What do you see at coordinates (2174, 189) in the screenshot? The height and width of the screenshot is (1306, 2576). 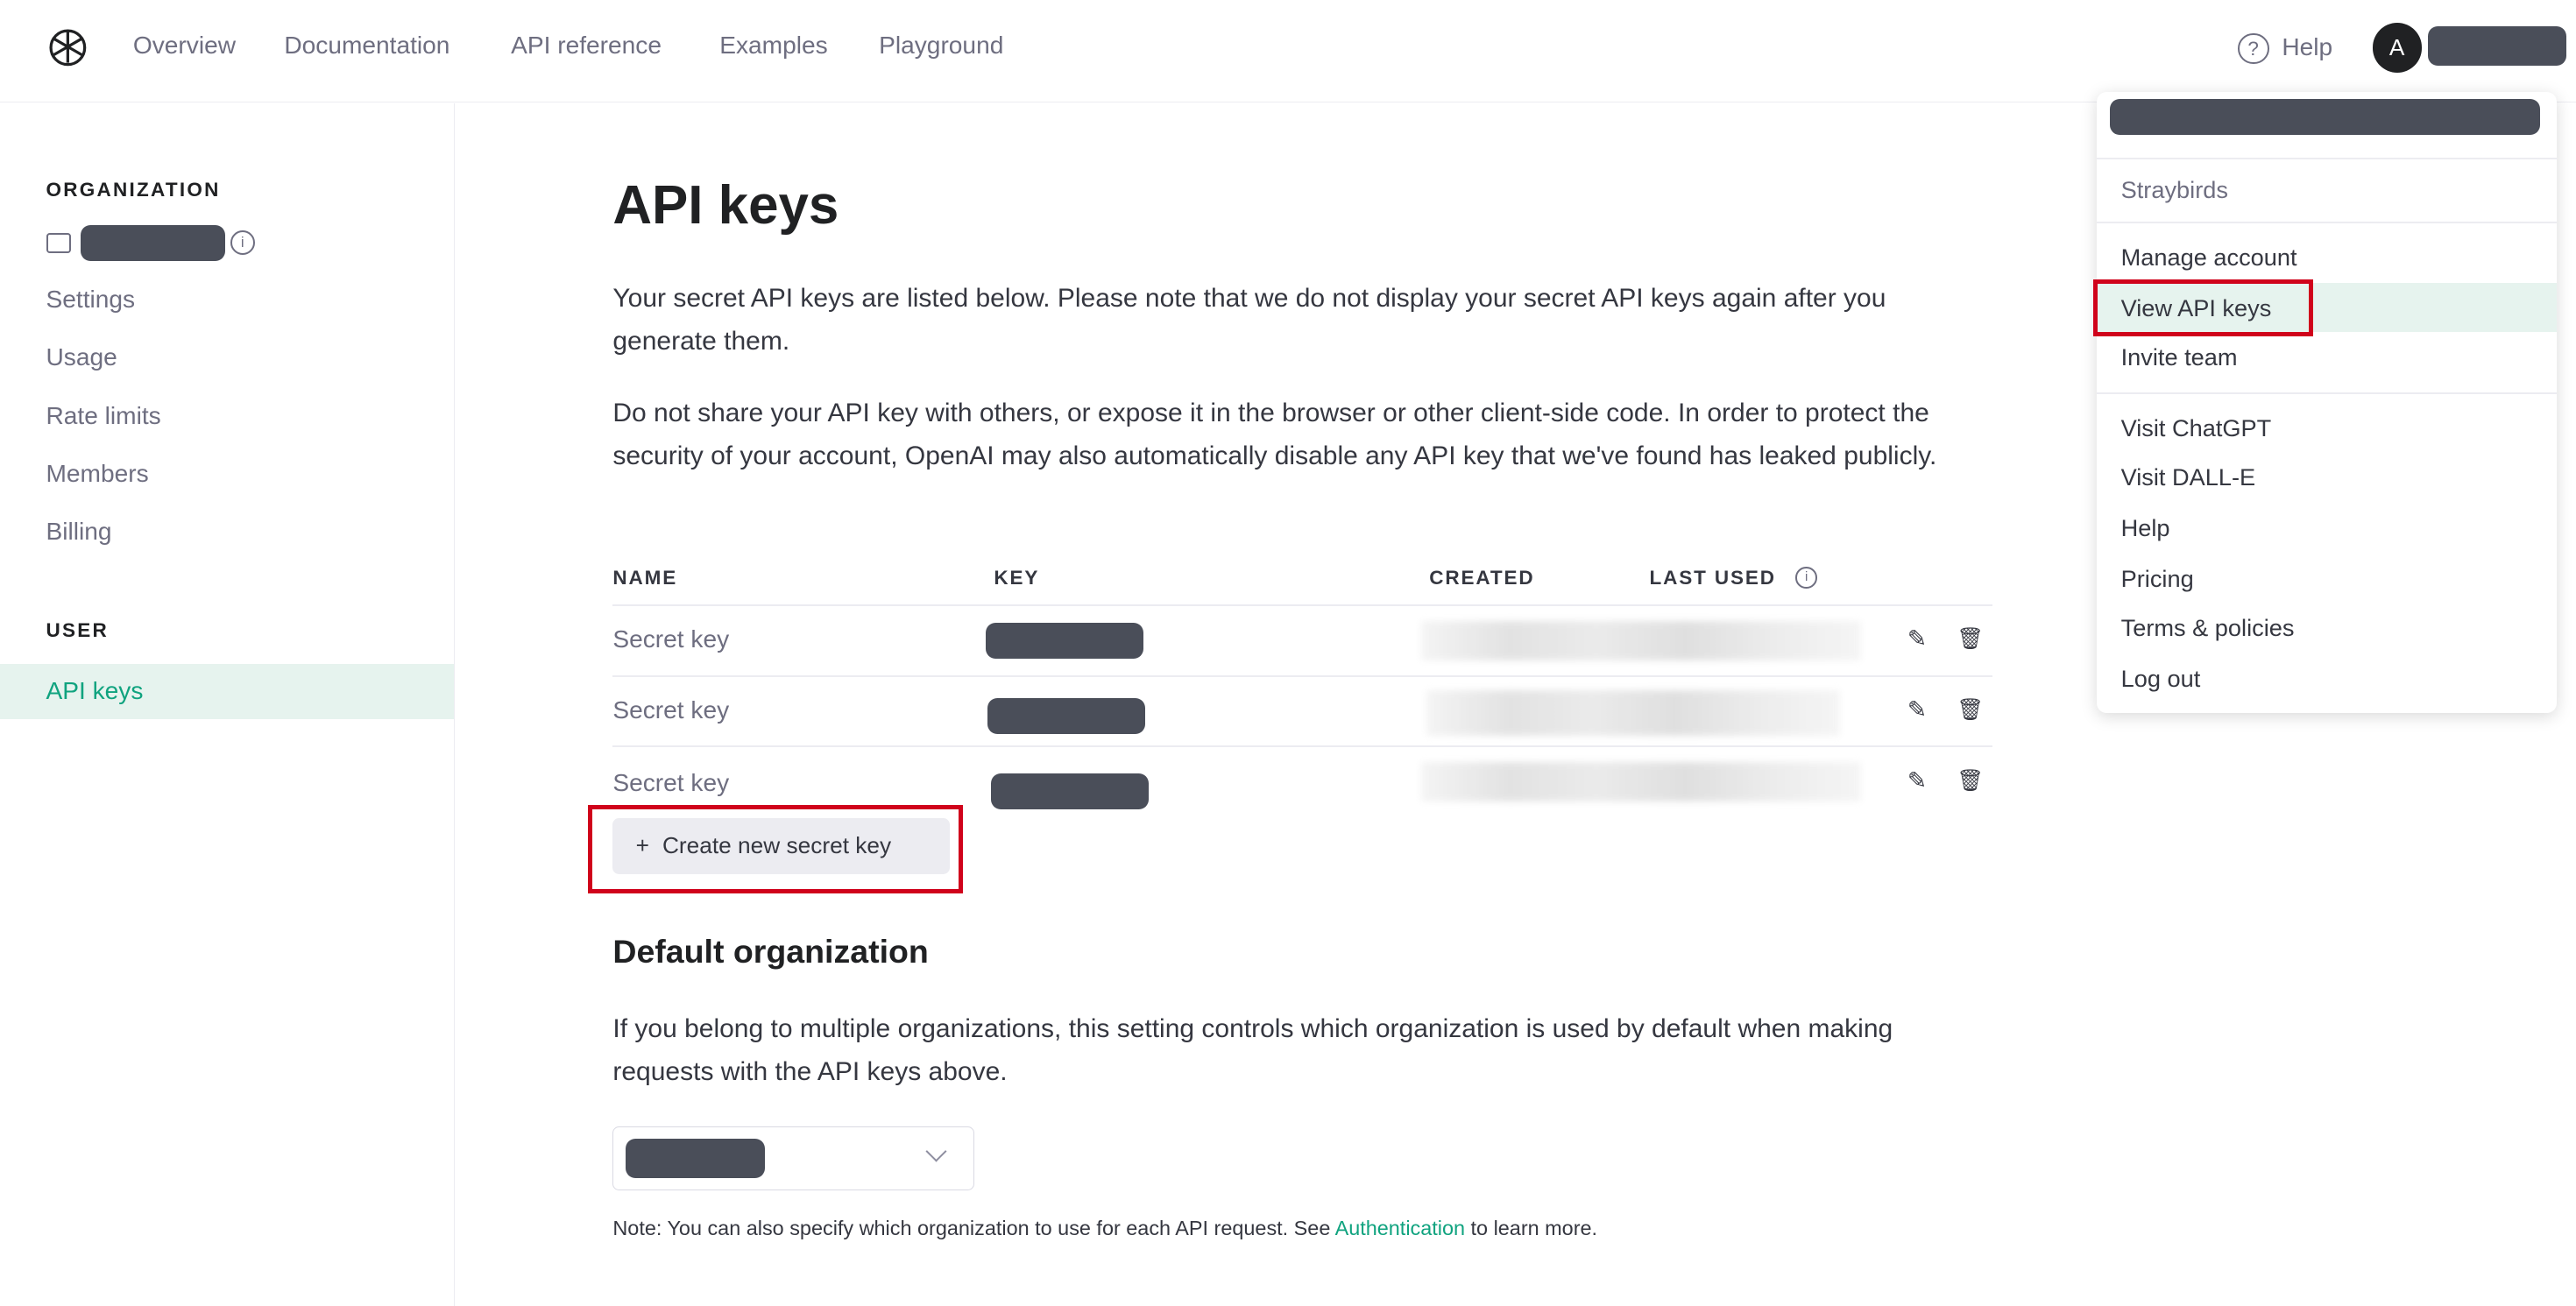 I see `menu-org-name: Straybirds` at bounding box center [2174, 189].